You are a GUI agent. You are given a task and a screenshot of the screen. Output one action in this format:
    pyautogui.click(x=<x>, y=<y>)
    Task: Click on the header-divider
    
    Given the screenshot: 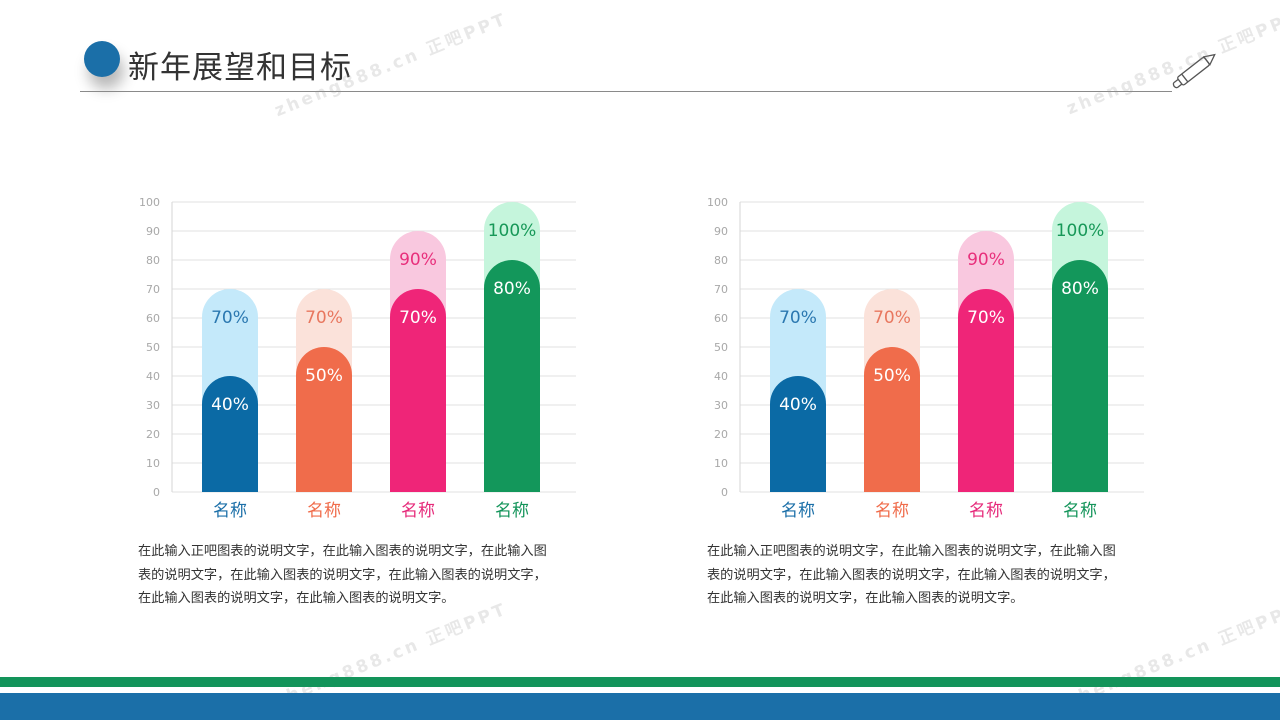 What is the action you would take?
    pyautogui.click(x=626, y=91)
    